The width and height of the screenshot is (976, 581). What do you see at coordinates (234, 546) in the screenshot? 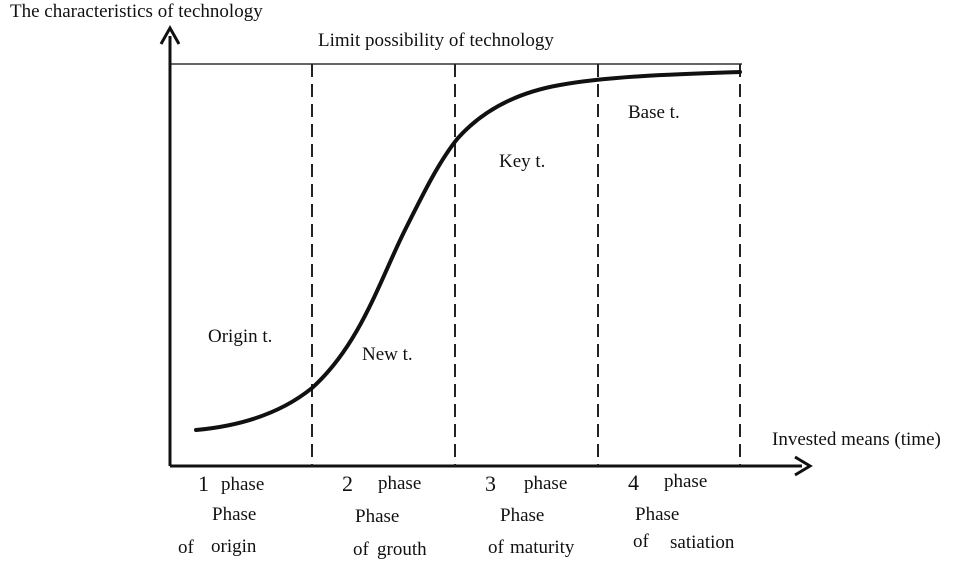
I see `phase-1-name: origin` at bounding box center [234, 546].